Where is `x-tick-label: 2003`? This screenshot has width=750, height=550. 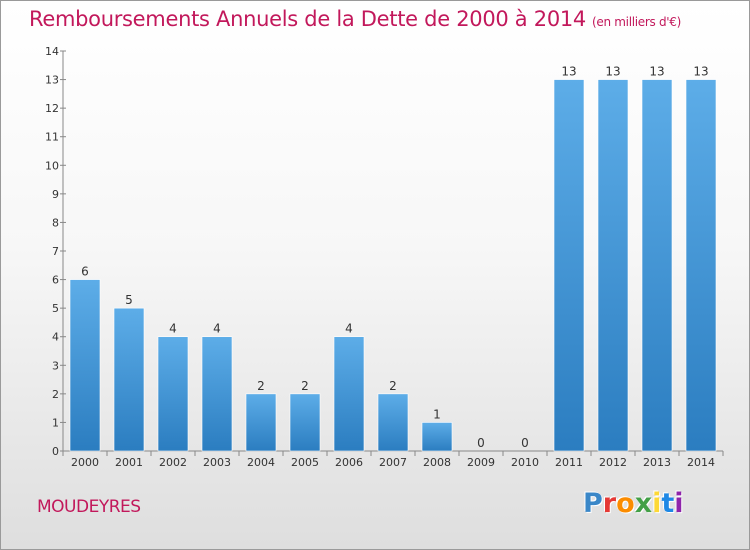
x-tick-label: 2003 is located at coordinates (217, 462).